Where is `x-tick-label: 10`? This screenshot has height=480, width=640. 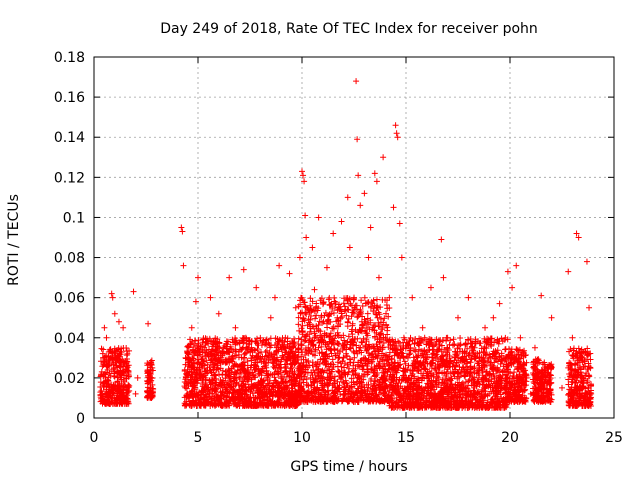 x-tick-label: 10 is located at coordinates (302, 438).